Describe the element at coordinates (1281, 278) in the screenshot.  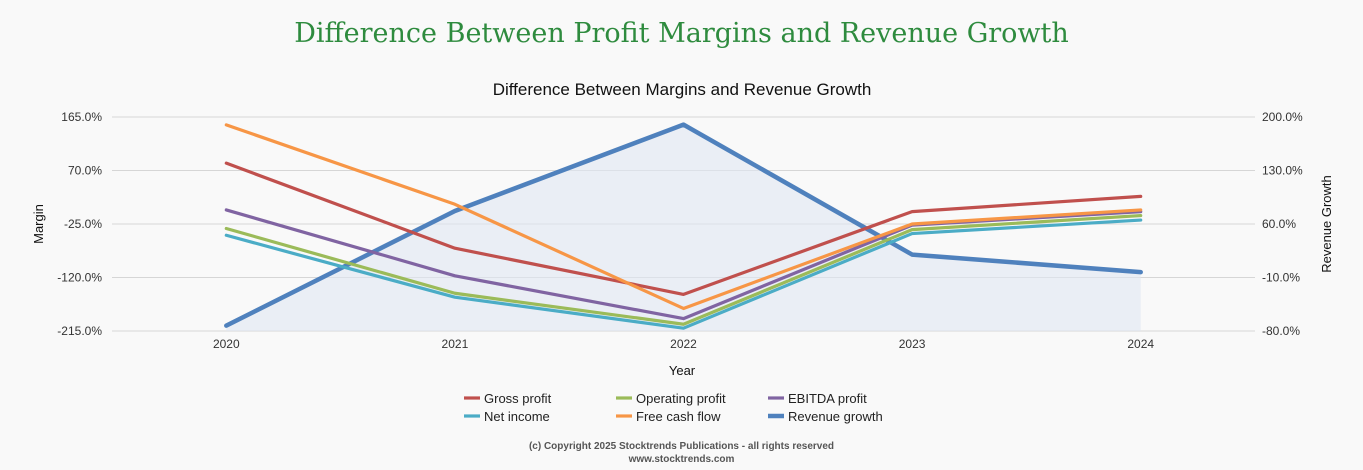
I see `y2-tick-label: -10.0%` at that location.